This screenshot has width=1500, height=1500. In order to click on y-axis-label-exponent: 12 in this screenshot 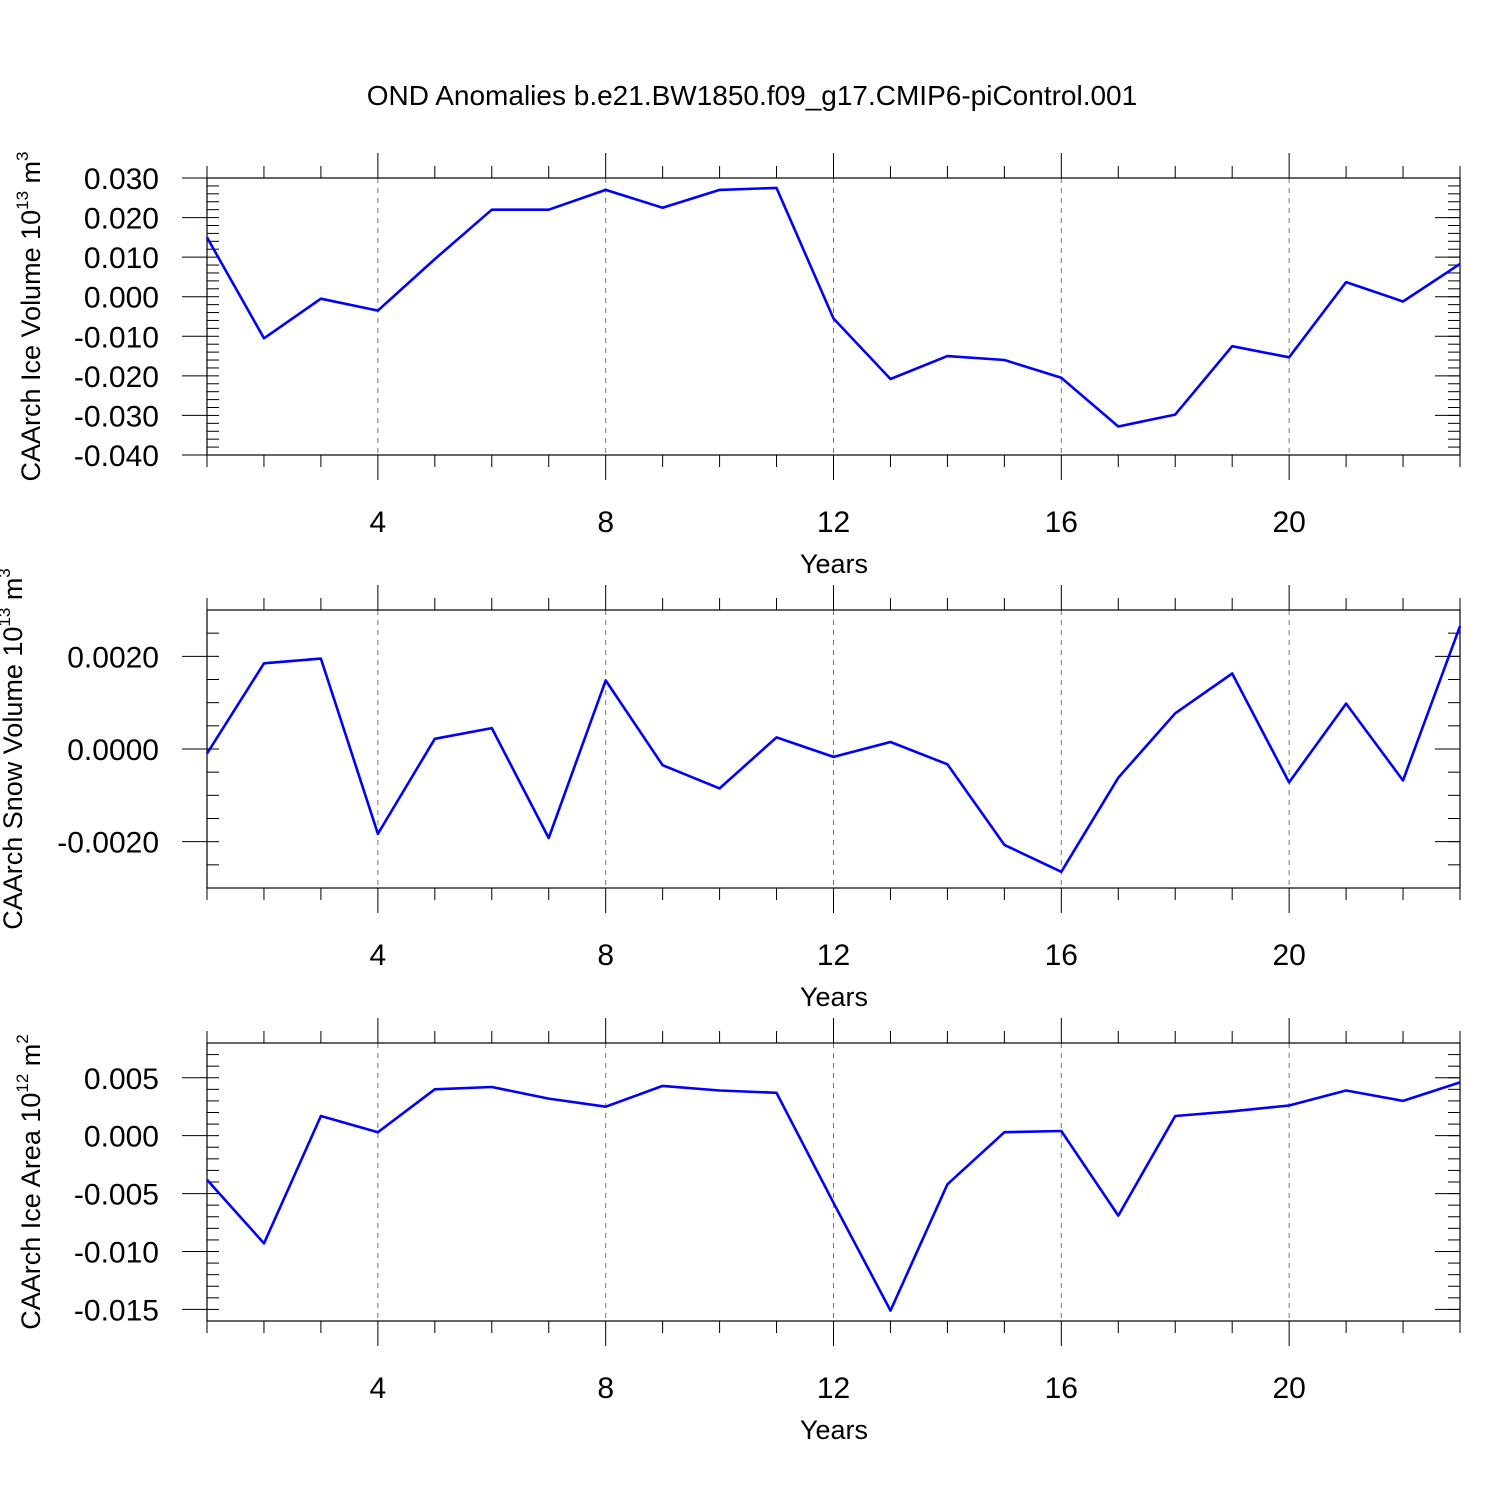, I will do `click(22, 1083)`.